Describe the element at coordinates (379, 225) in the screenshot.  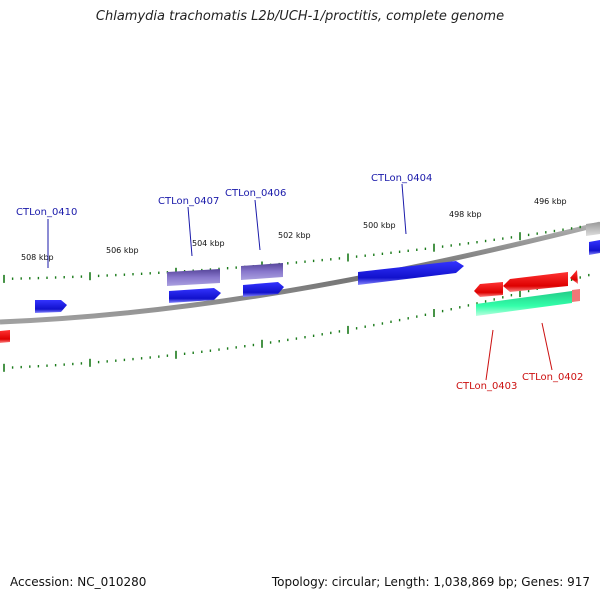
I see `scale-label-500: 500 kbp` at that location.